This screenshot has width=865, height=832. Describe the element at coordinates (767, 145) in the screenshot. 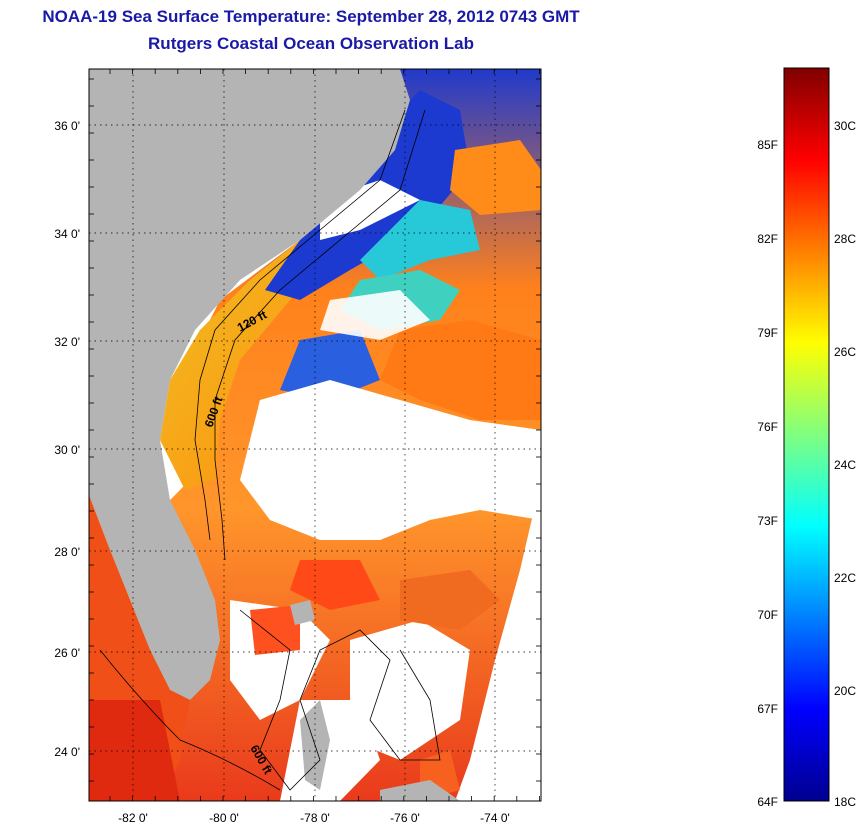

I see `cbar-f-label: 85F` at that location.